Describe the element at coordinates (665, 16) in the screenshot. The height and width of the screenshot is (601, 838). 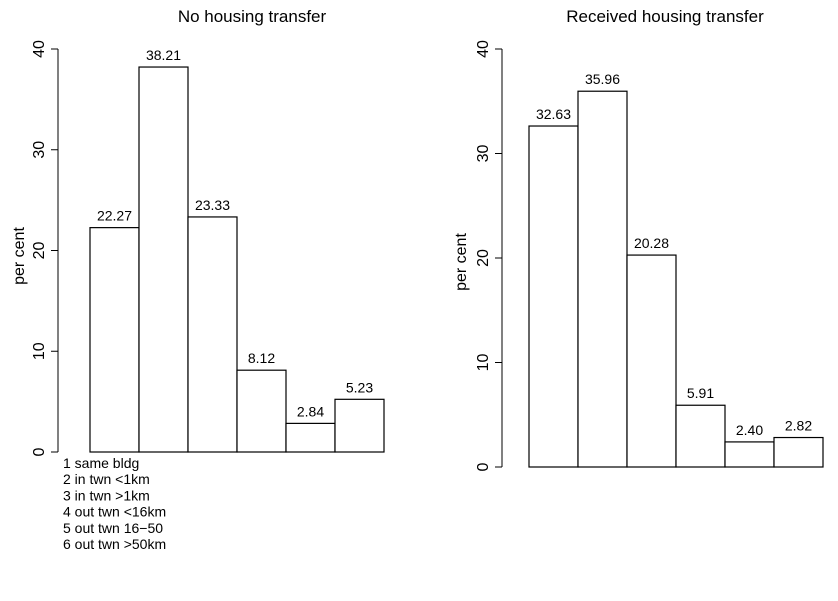
I see `chart-title: Received housing transfer` at that location.